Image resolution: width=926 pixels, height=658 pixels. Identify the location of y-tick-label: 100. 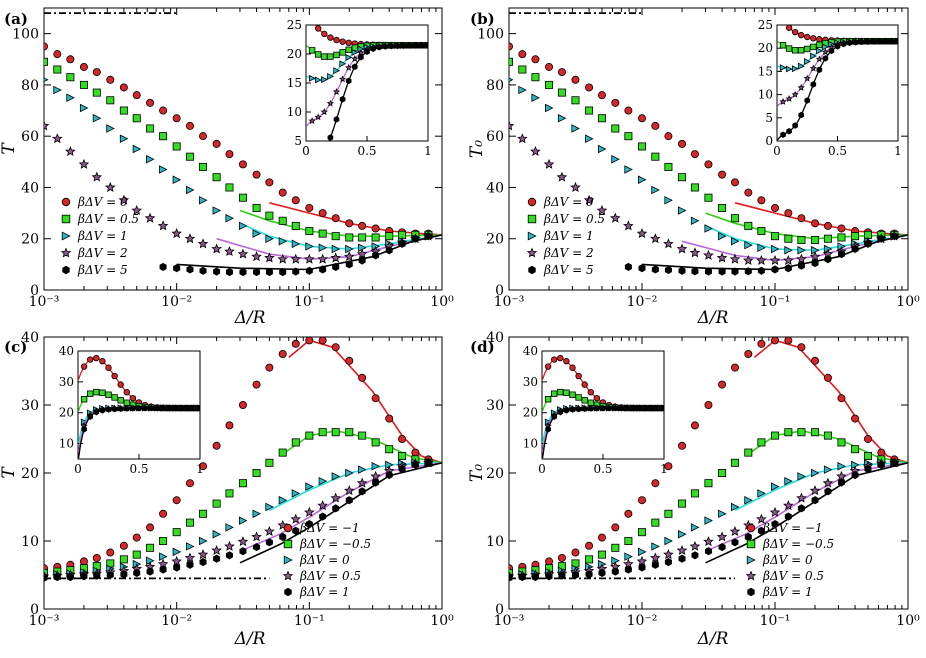
(490, 35).